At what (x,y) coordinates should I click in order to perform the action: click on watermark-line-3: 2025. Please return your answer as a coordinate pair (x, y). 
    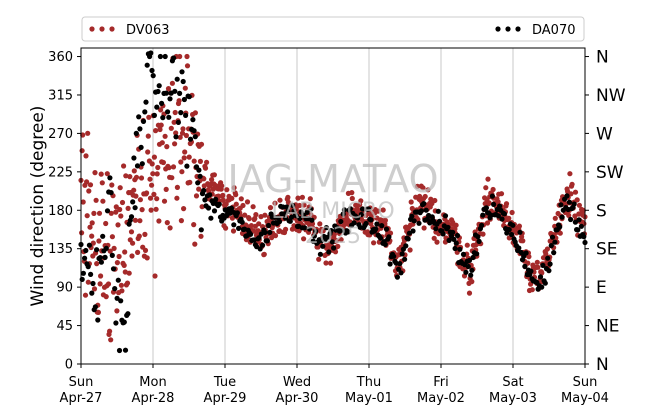
    Looking at the image, I should click on (333, 236).